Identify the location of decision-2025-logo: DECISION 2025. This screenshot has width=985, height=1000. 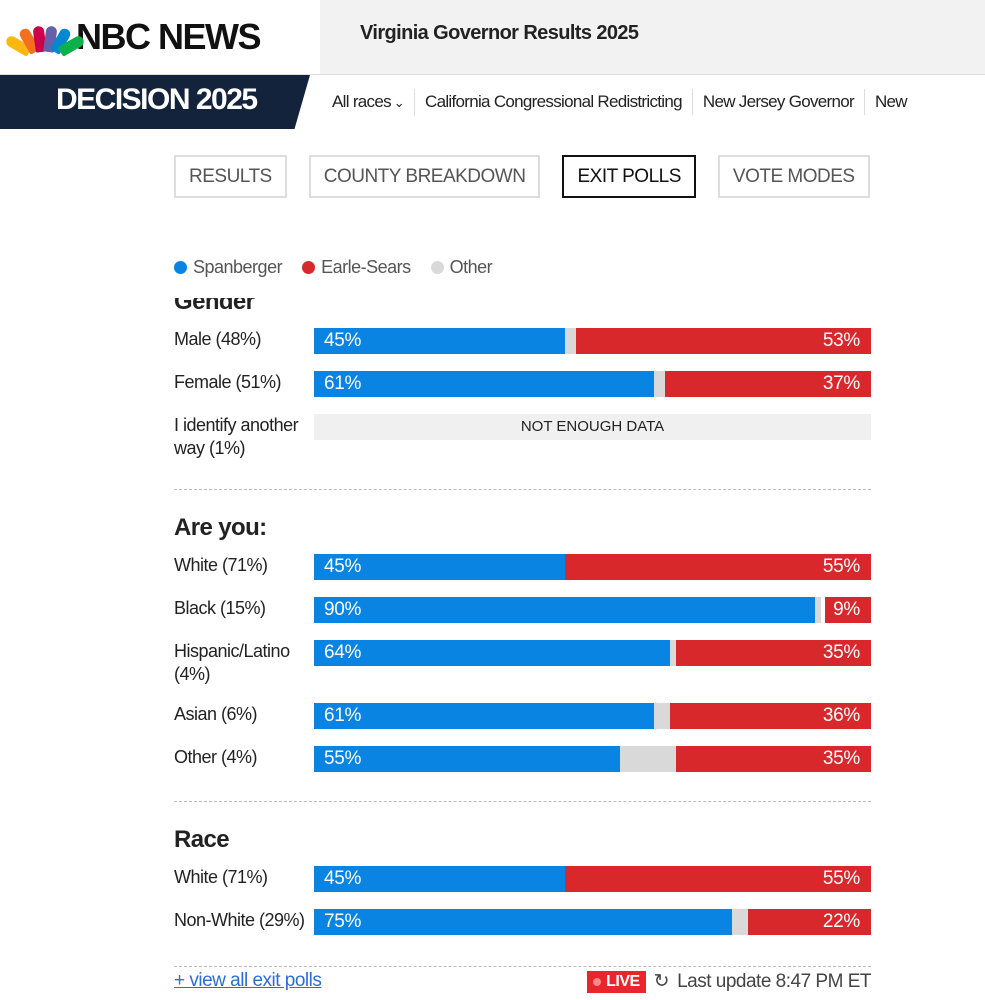
(155, 102).